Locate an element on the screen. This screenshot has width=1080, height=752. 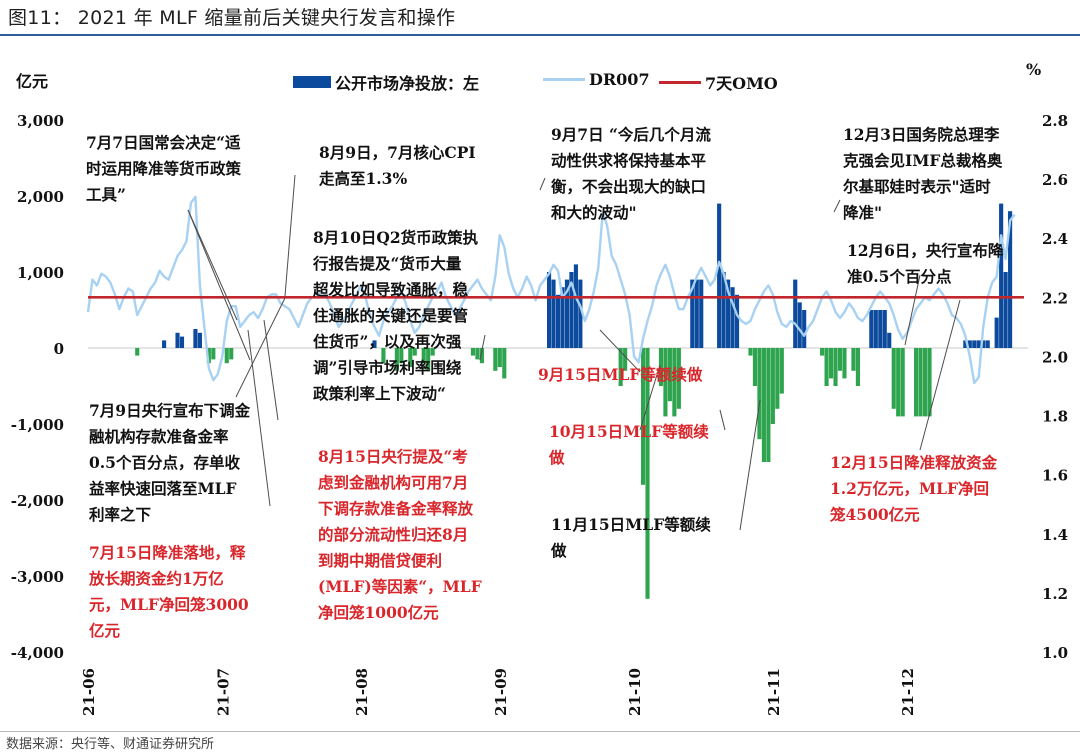
right-axis-tick-label: 1.4 is located at coordinates (1055, 535).